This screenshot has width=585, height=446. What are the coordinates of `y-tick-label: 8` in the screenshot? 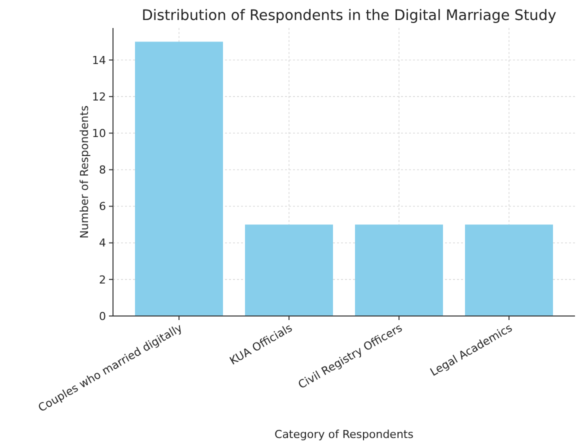 It's located at (102, 170).